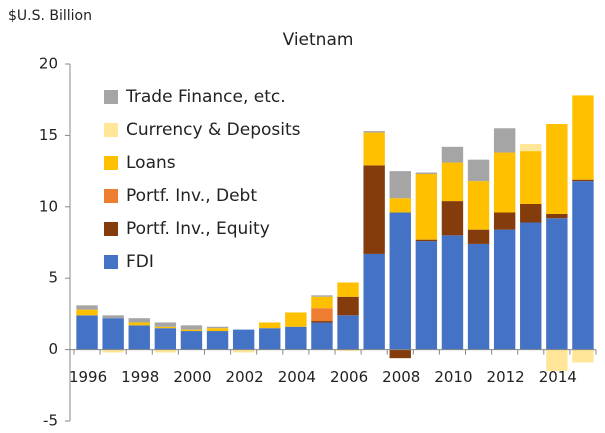 The width and height of the screenshot is (605, 433). What do you see at coordinates (318, 40) in the screenshot?
I see `chart-title: Vietnam` at bounding box center [318, 40].